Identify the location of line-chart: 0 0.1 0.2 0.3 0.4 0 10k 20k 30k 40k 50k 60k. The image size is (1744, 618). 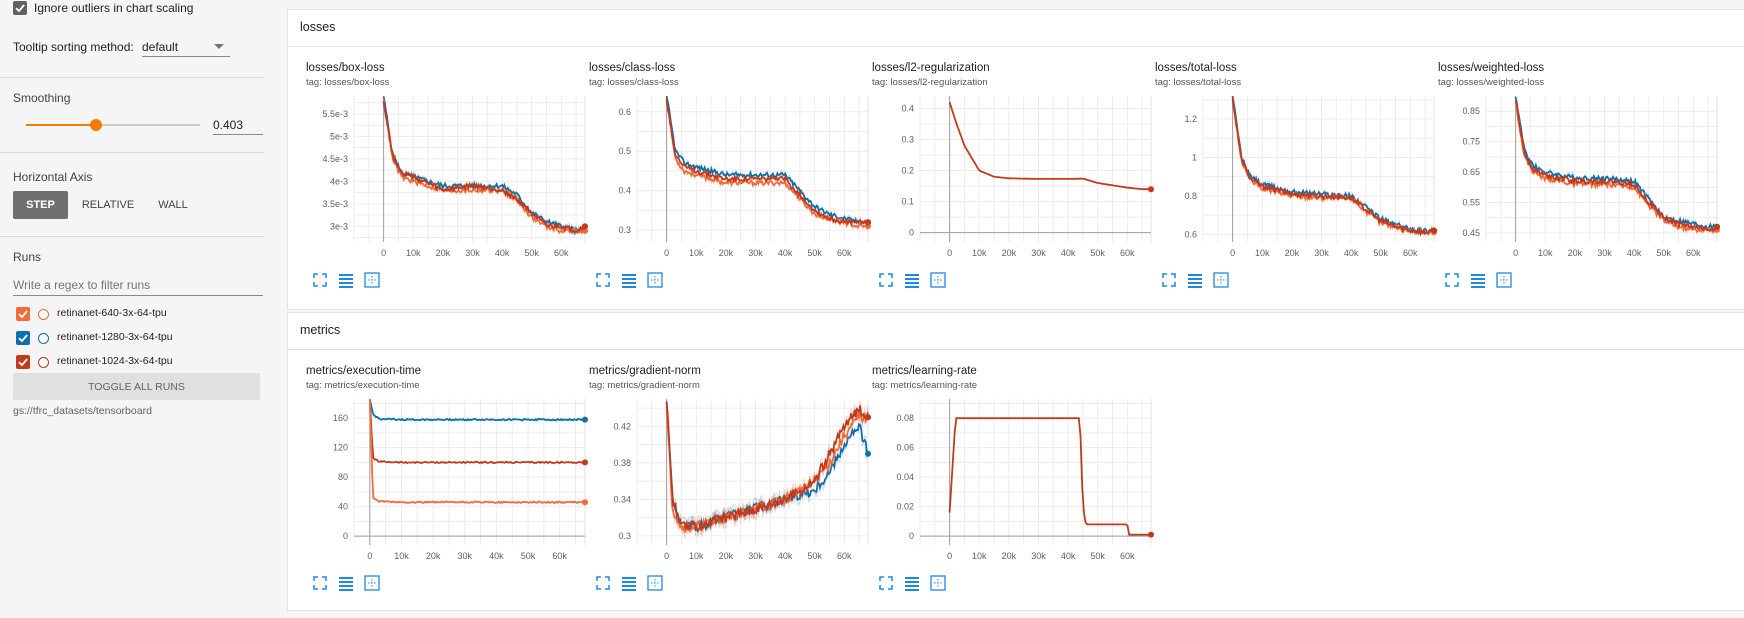
(1013, 178).